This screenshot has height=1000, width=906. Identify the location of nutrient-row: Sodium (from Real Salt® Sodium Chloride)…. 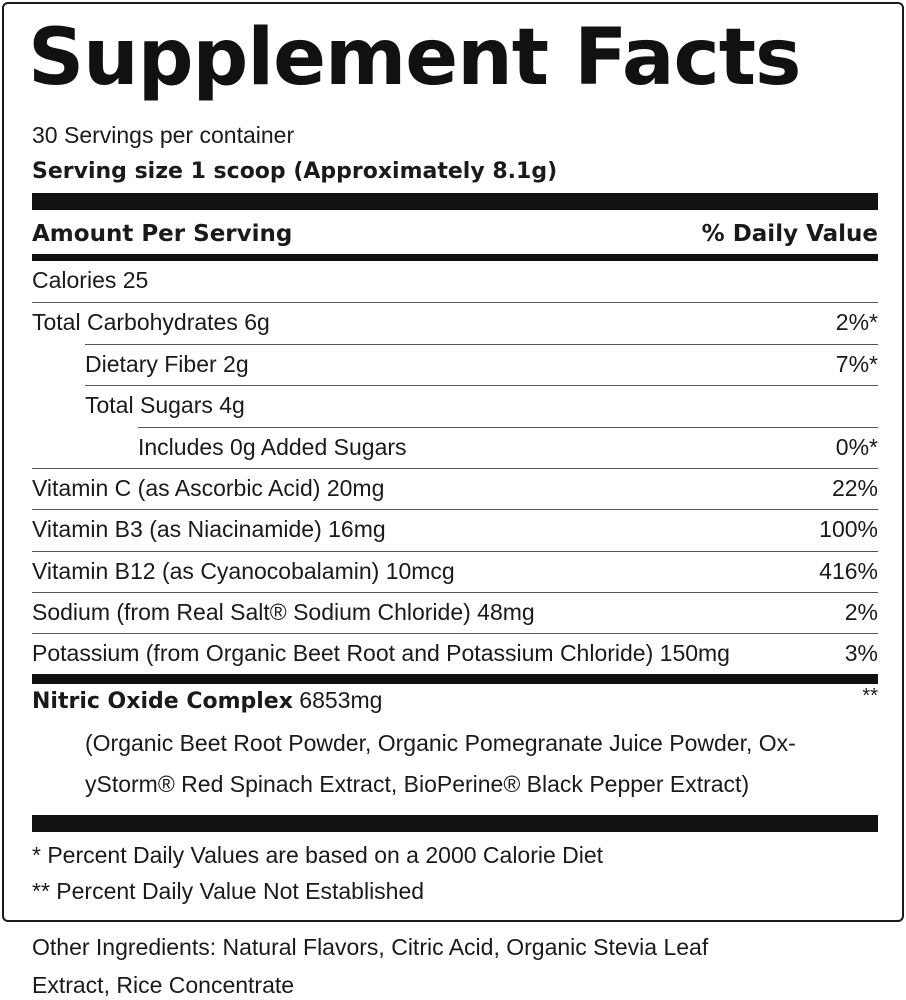
(455, 612).